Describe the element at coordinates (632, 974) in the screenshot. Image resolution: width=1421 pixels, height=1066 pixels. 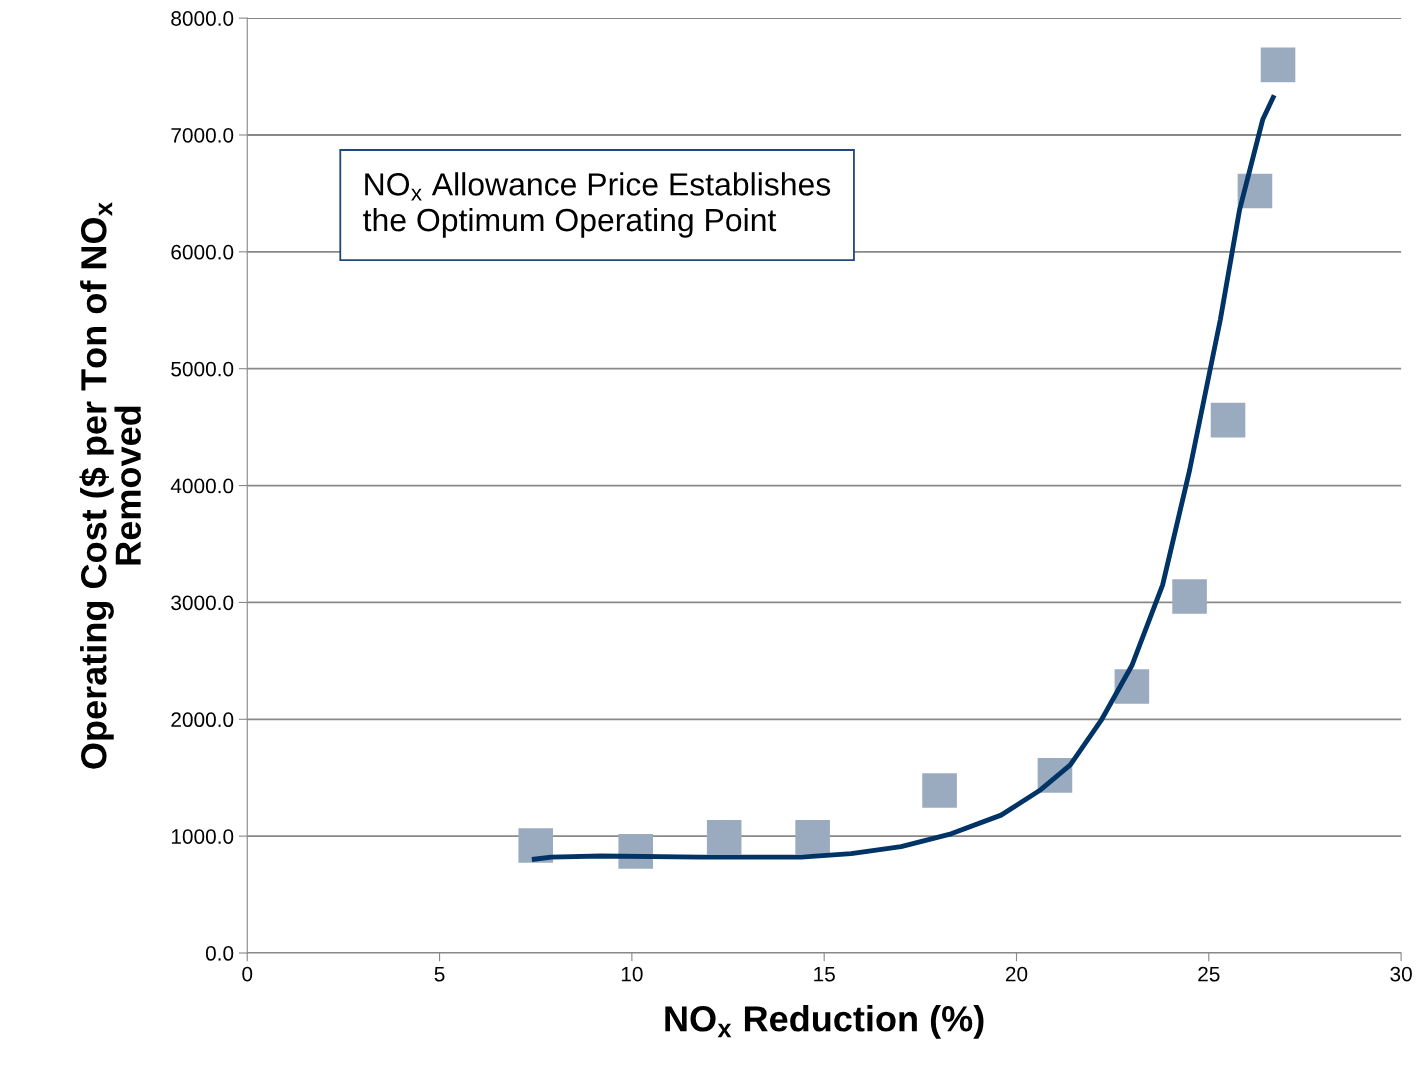
I see `x-tick-label: 10` at that location.